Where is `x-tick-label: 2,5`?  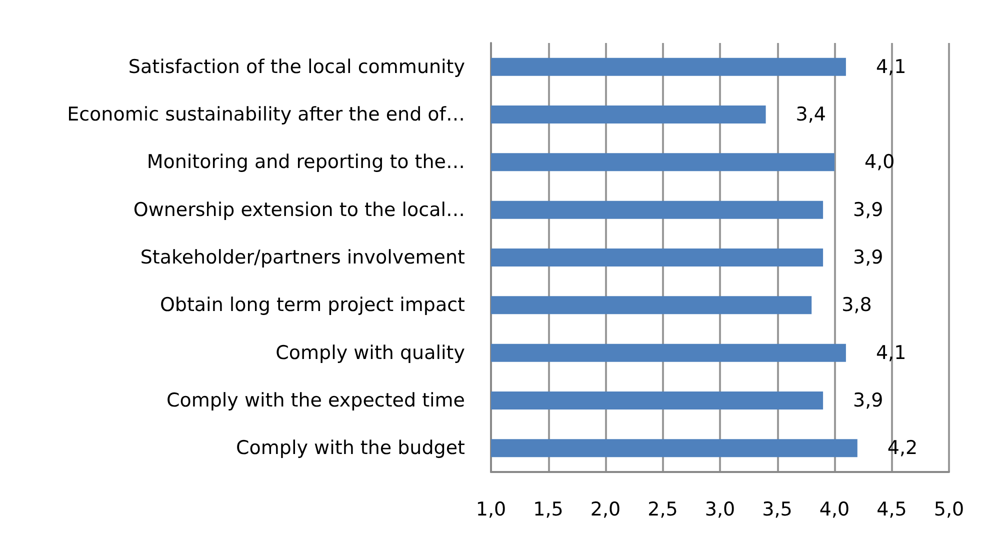 x-tick-label: 2,5 is located at coordinates (663, 509).